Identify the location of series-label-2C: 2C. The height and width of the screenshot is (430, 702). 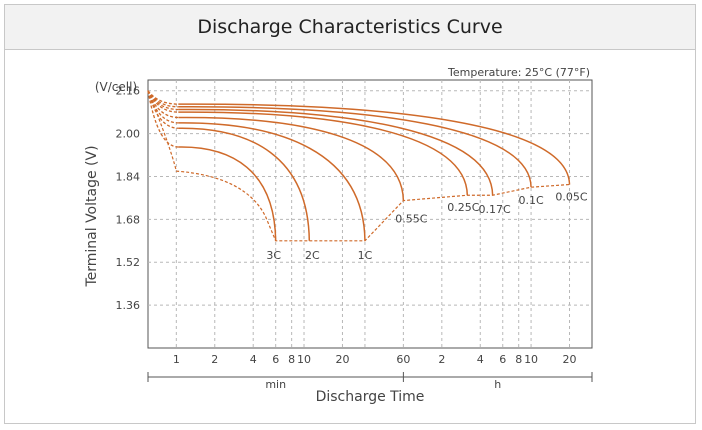
(312, 255).